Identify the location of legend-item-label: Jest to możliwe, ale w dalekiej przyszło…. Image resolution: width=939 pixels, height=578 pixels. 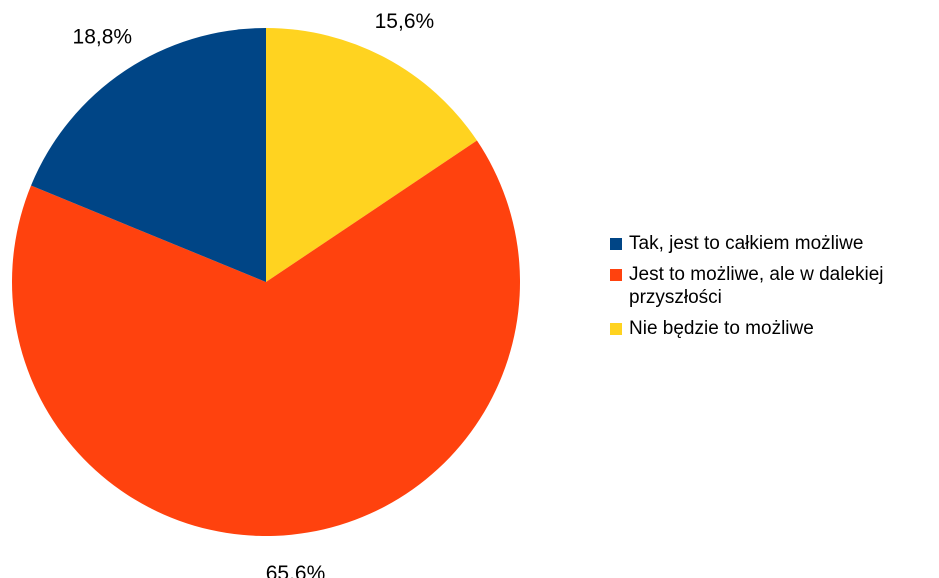
(756, 286).